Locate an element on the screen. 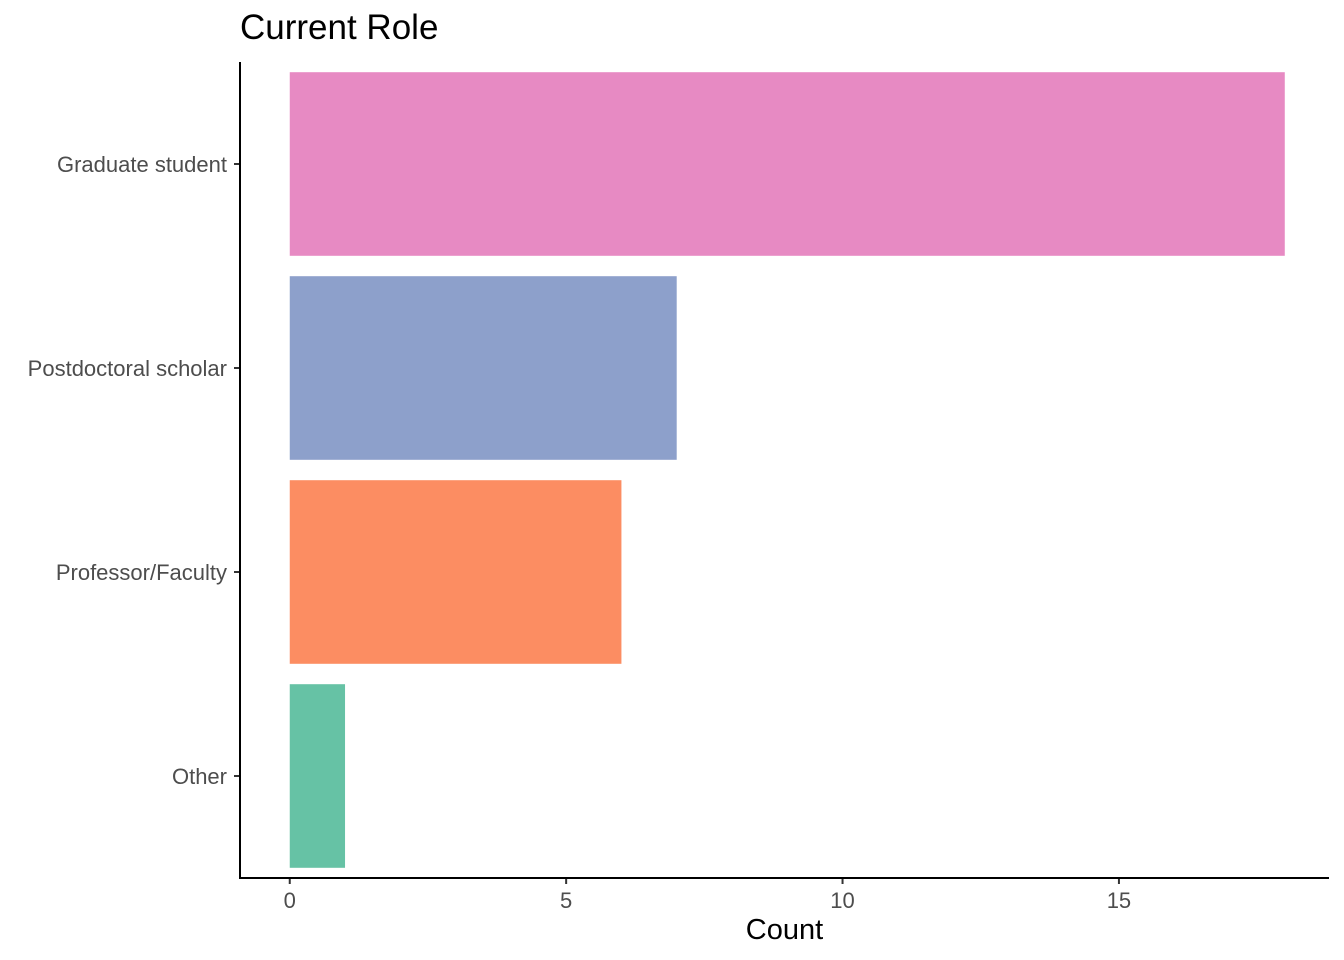 The height and width of the screenshot is (960, 1344). y-tick-label-professor-faculty: Professor/Faculty is located at coordinates (141, 572).